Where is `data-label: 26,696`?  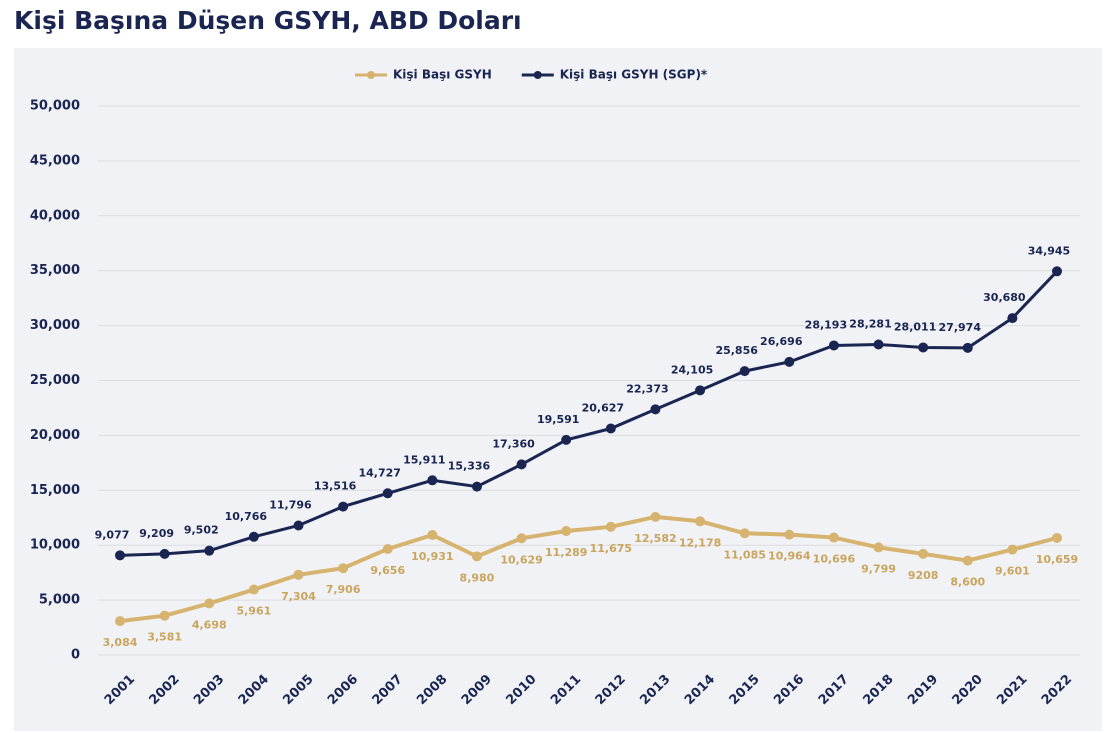
data-label: 26,696 is located at coordinates (781, 341).